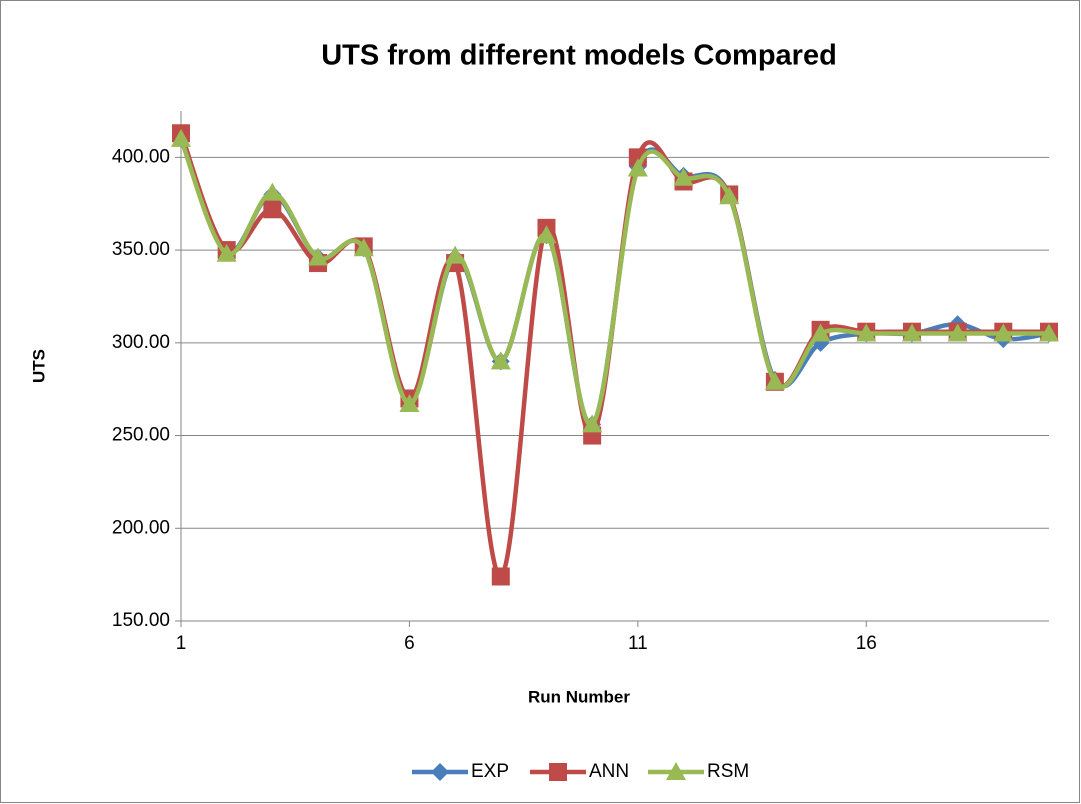 This screenshot has width=1081, height=804. What do you see at coordinates (141, 156) in the screenshot?
I see `y-tick-label: 400.00` at bounding box center [141, 156].